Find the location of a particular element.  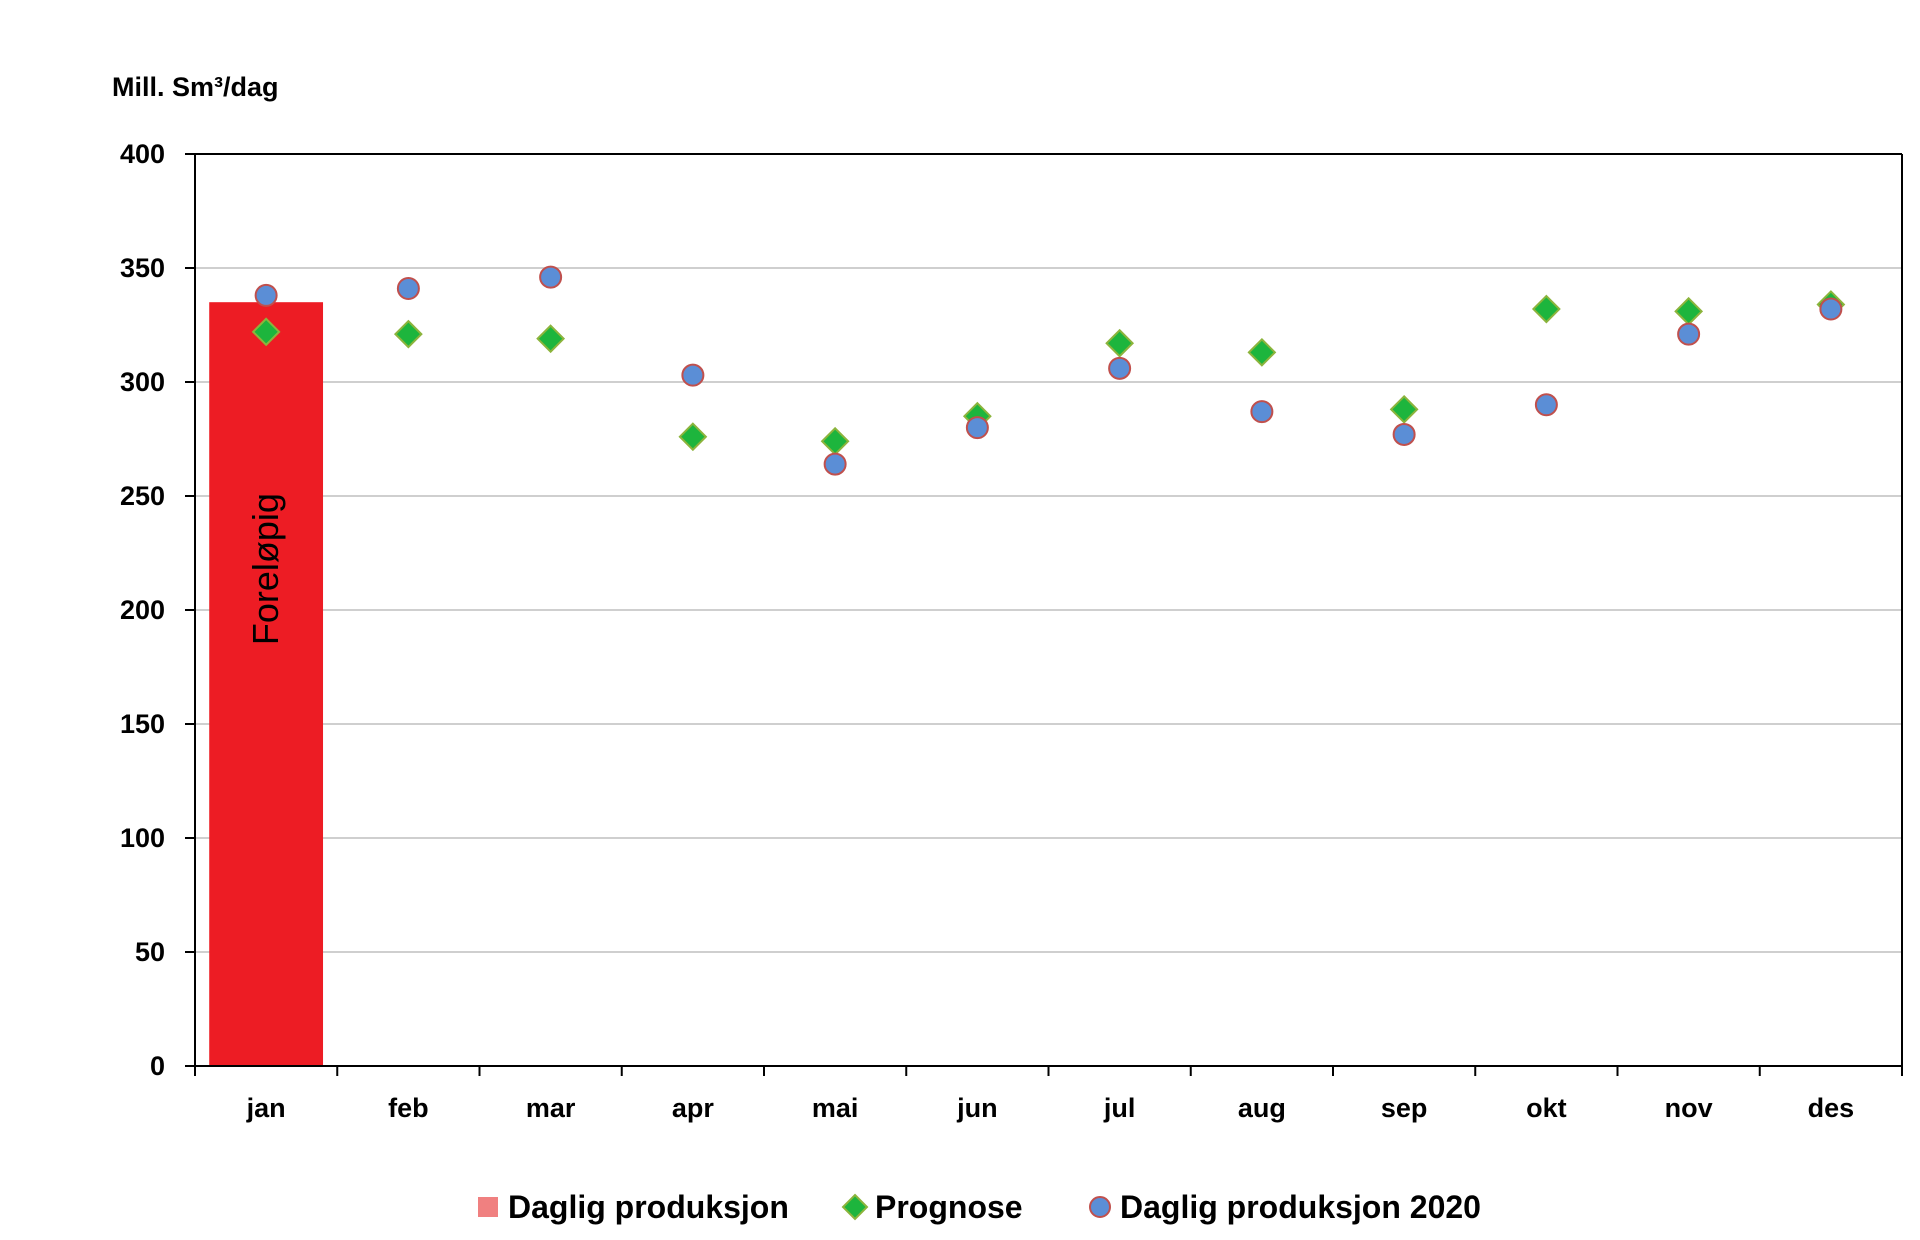

bar-label: Foreløpig is located at coordinates (265, 569).